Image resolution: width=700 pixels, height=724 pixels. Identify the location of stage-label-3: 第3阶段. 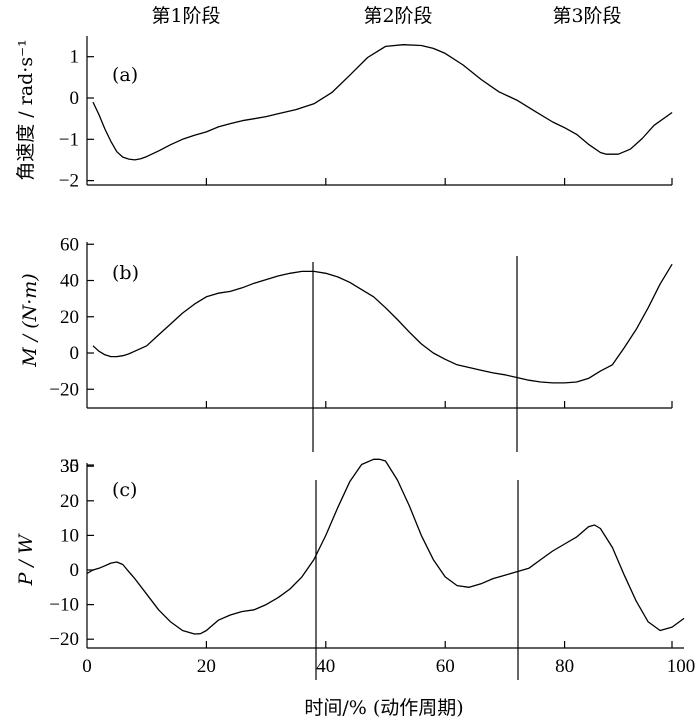
(586, 16).